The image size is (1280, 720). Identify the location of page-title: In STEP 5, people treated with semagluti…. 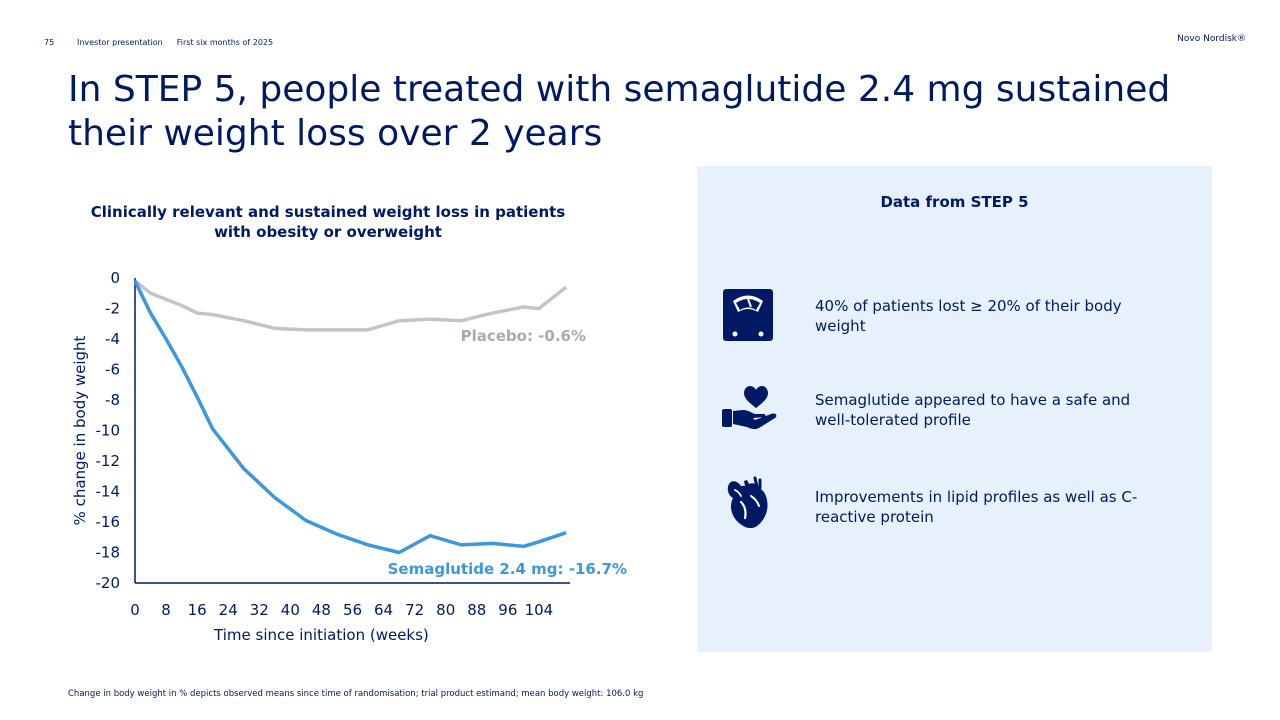
(619, 111).